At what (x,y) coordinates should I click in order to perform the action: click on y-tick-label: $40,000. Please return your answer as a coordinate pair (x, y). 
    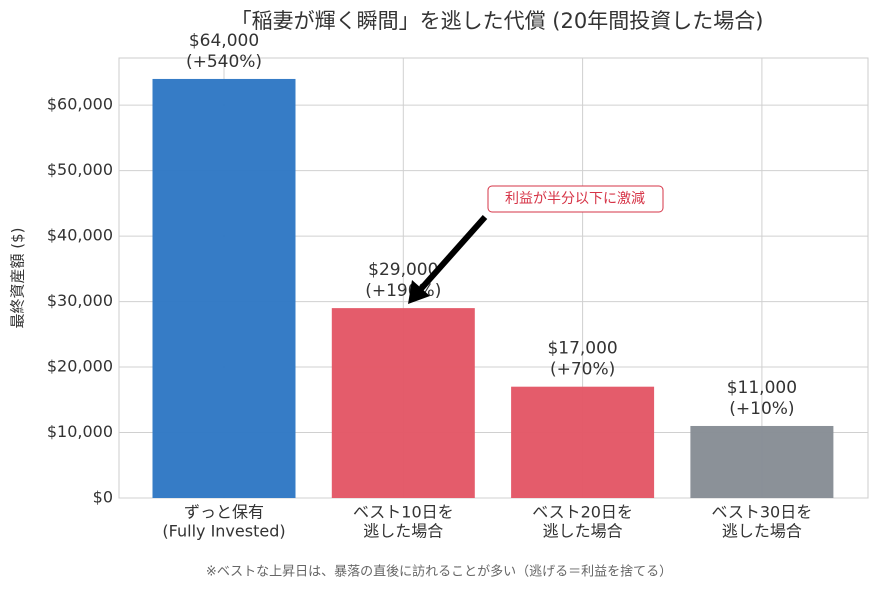
    Looking at the image, I should click on (80, 235).